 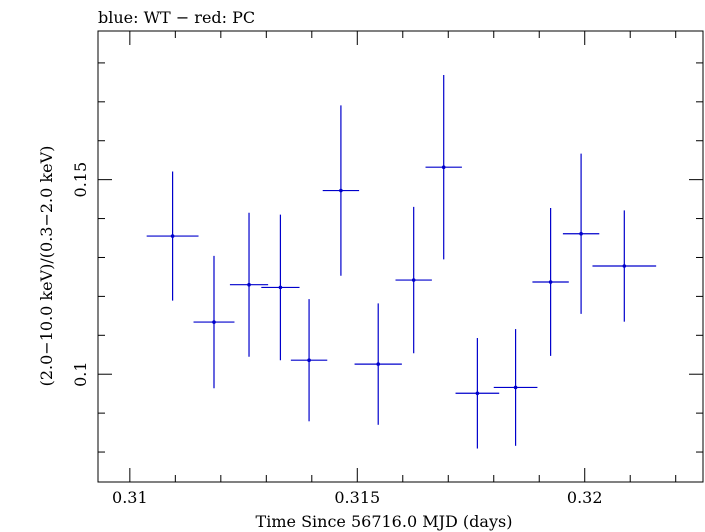 I want to click on x-tick-label: 0.32, so click(x=585, y=497).